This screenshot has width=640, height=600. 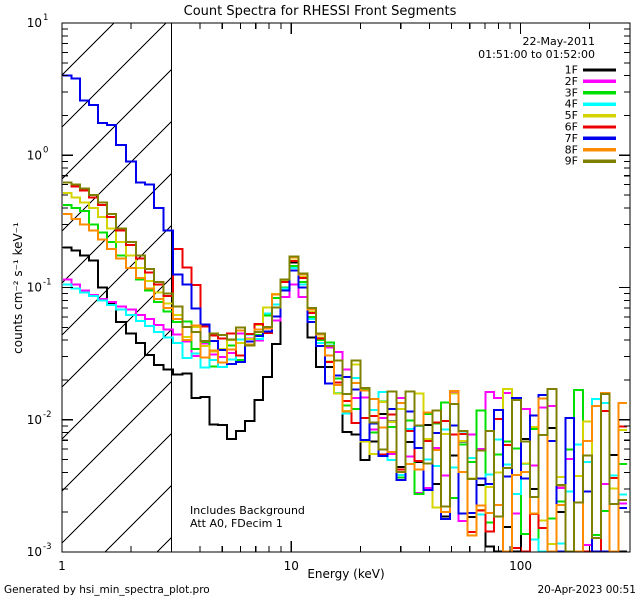 I want to click on legend-label-8f: 8F, so click(x=571, y=149).